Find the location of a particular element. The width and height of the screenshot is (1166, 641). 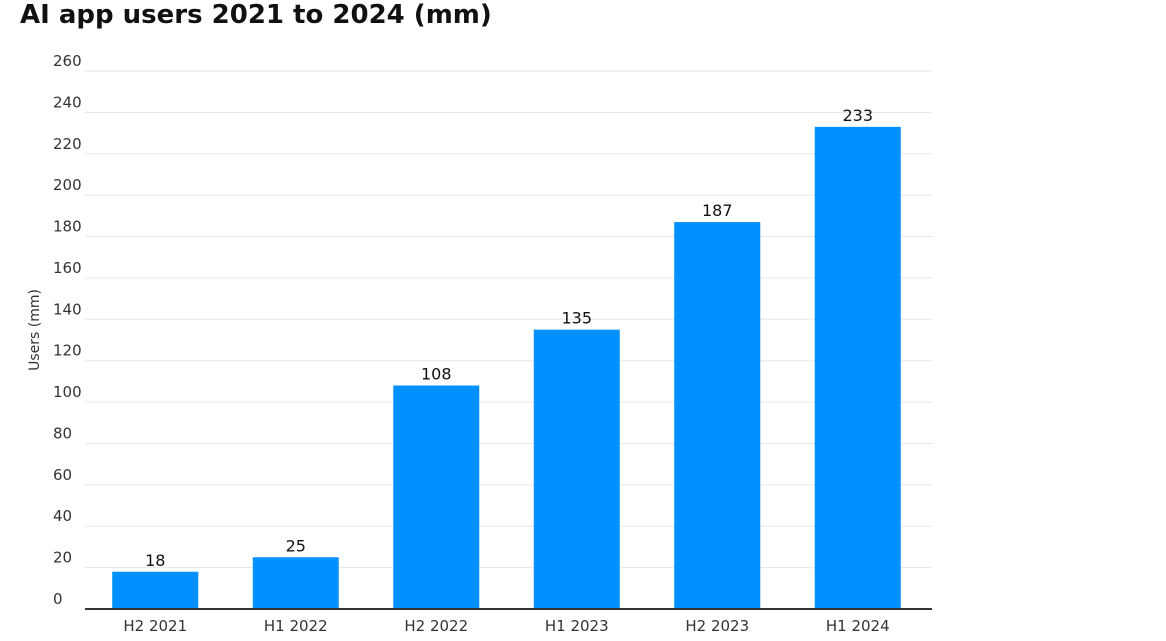

x-tick-label: H2 2022 is located at coordinates (436, 626).